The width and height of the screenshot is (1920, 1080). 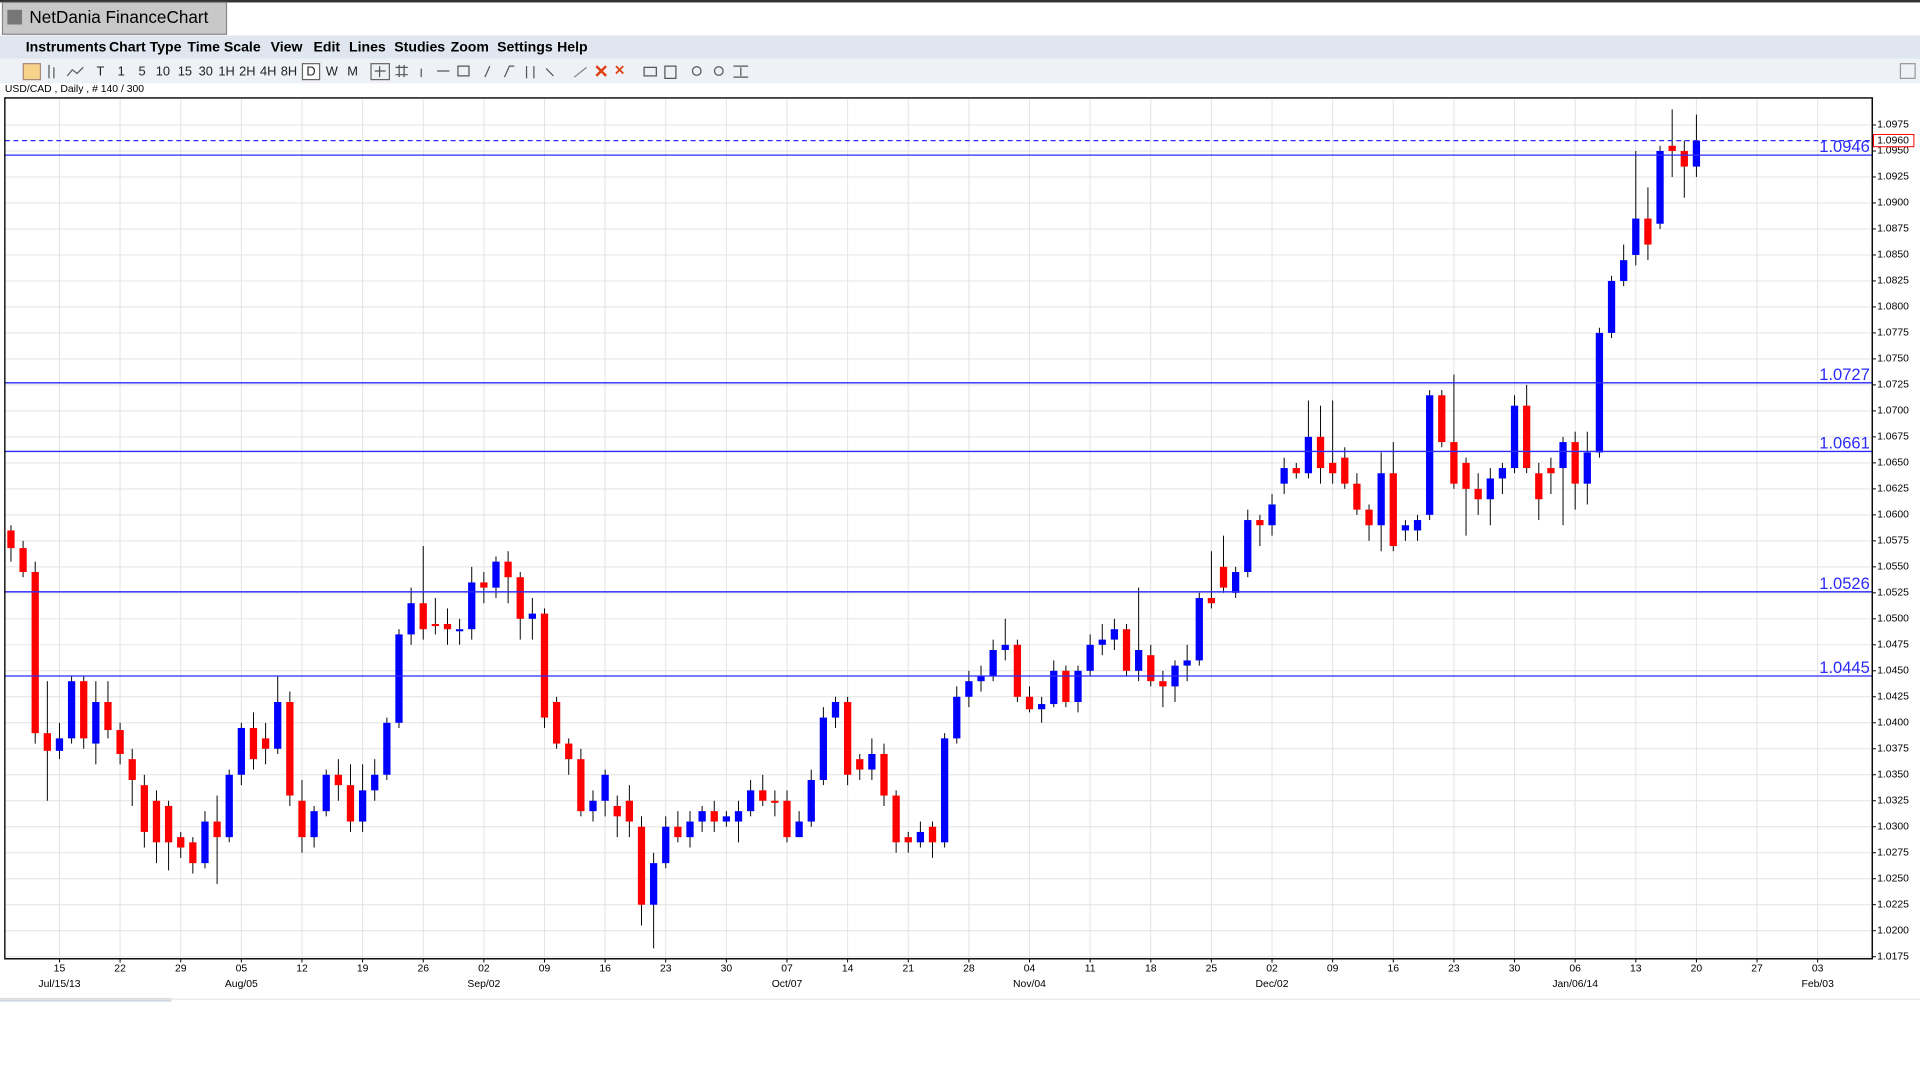 What do you see at coordinates (727, 968) in the screenshot?
I see `x-tick-label: 30` at bounding box center [727, 968].